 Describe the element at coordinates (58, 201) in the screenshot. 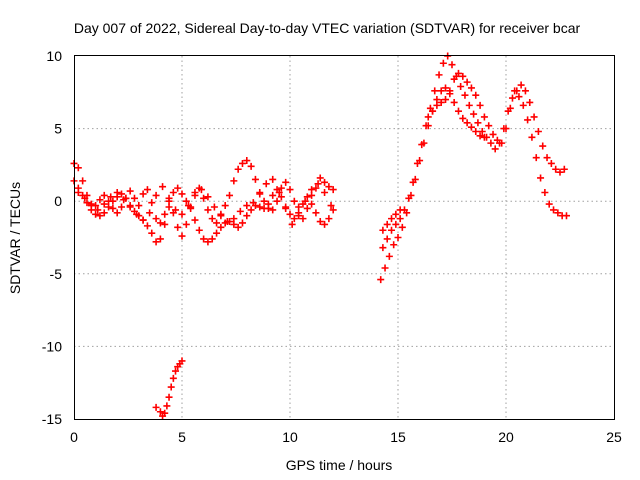

I see `y-tick-label: 0` at that location.